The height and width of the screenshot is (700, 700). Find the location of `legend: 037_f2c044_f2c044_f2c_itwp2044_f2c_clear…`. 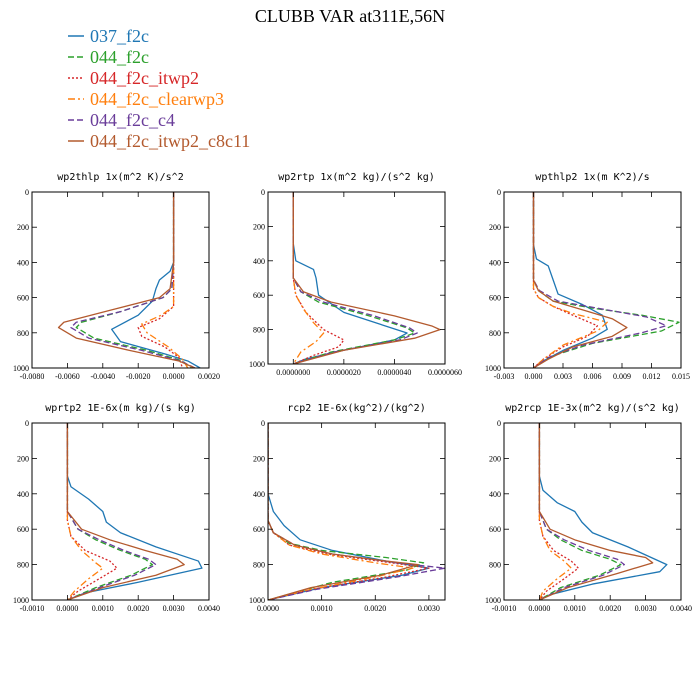

legend: 037_f2c044_f2c044_f2c_itwp2044_f2c_clear… is located at coordinates (159, 88).